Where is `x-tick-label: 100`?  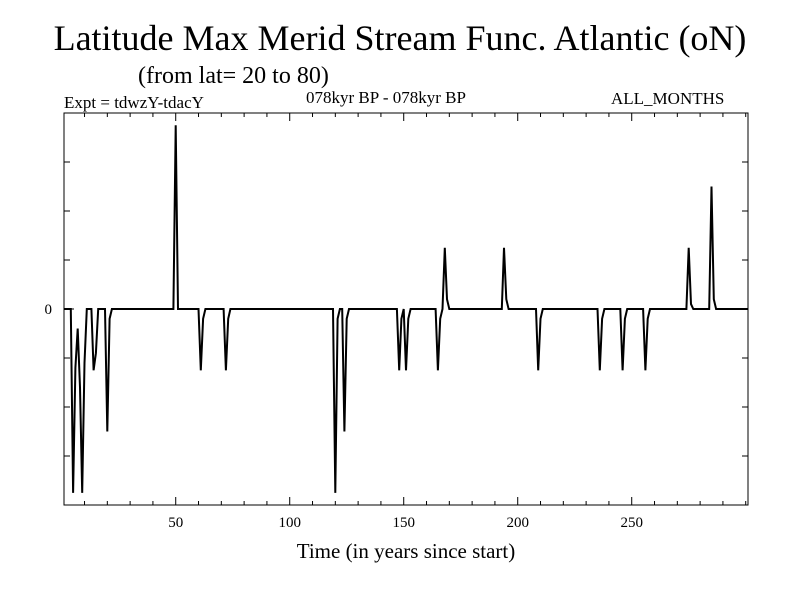 x-tick-label: 100 is located at coordinates (289, 523).